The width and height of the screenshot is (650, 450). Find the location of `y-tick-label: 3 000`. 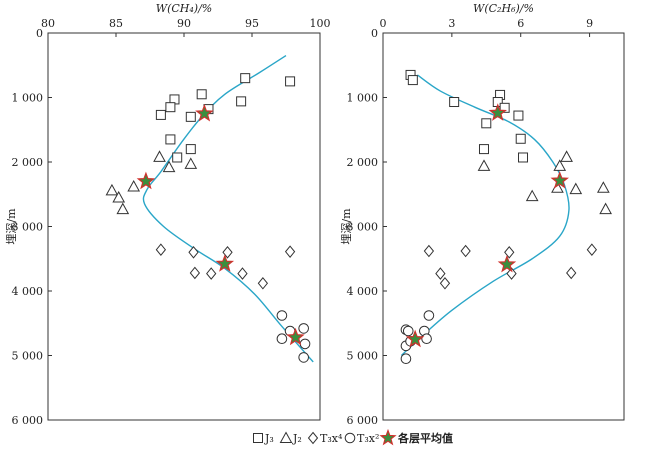

y-tick-label: 3 000 is located at coordinates (28, 227).